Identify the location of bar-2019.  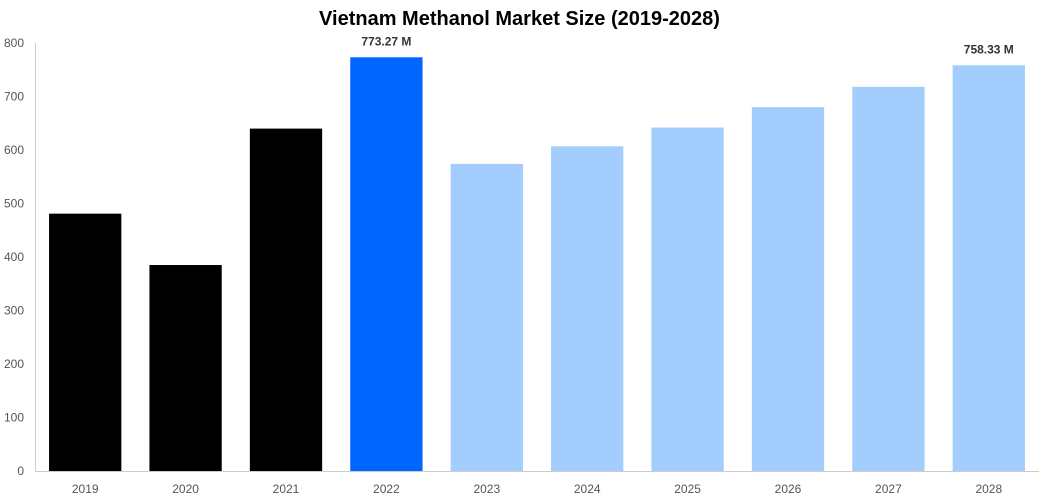
(85, 342).